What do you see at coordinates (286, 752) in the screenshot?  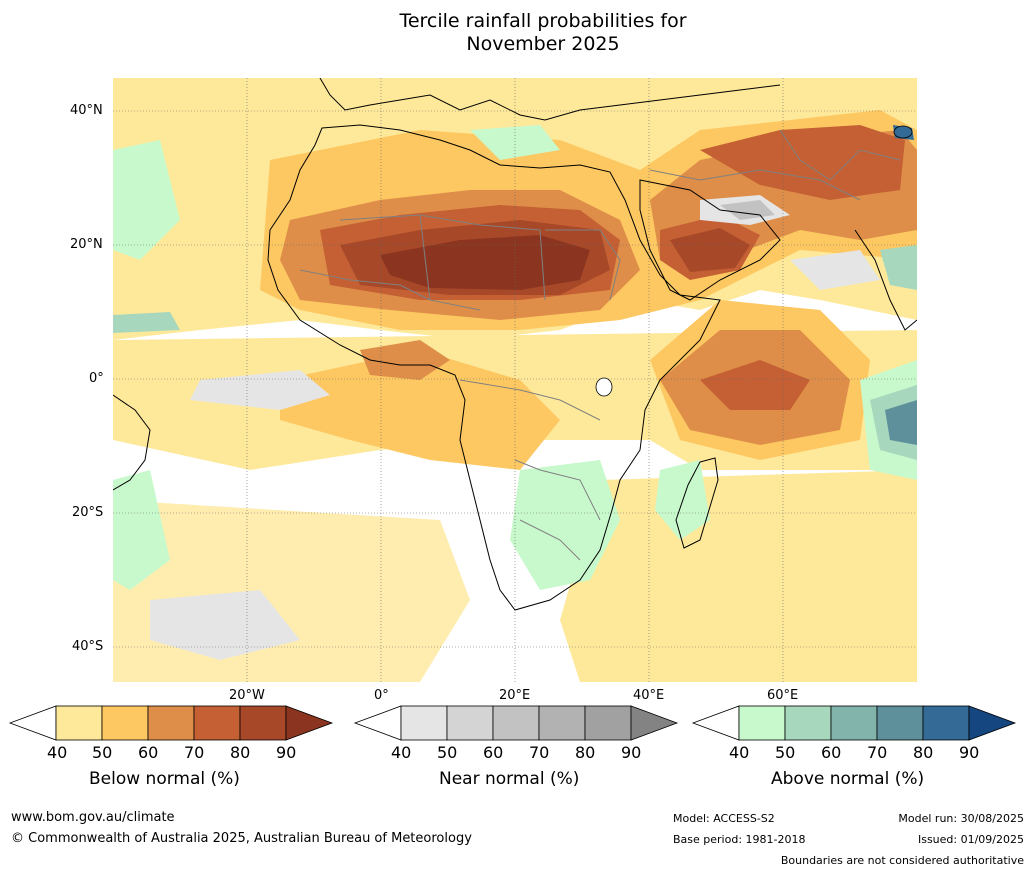 I see `below-tick-90: 90` at bounding box center [286, 752].